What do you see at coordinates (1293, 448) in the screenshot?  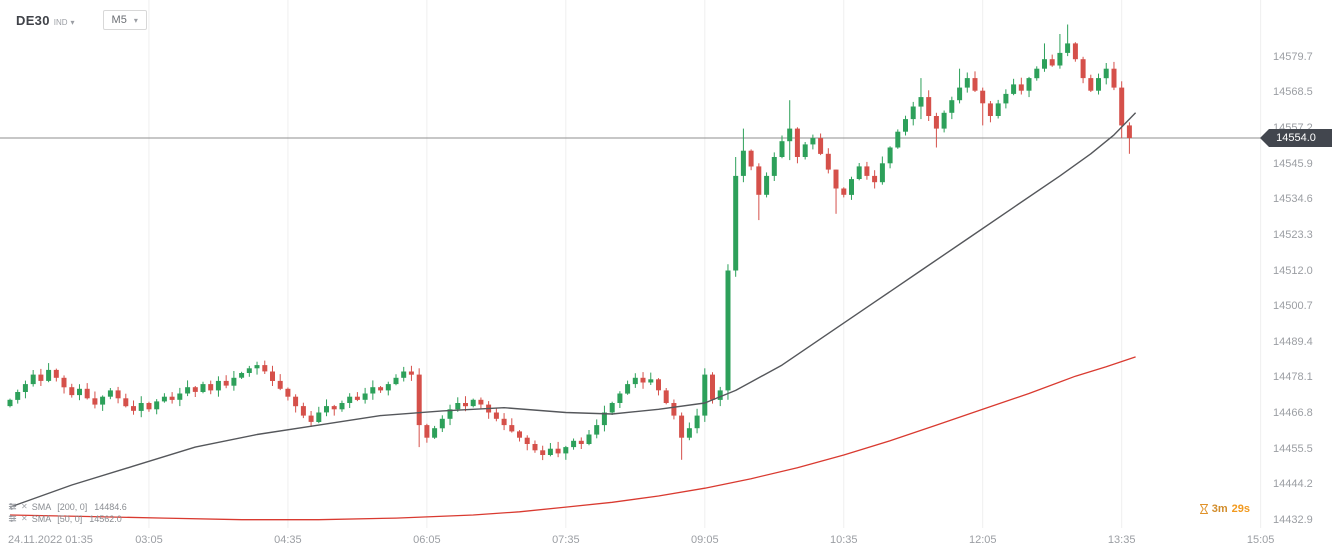 I see `price-axis-label: 14455.5` at bounding box center [1293, 448].